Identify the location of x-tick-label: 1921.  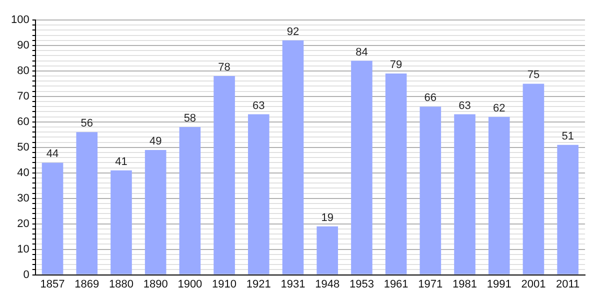
(258, 284).